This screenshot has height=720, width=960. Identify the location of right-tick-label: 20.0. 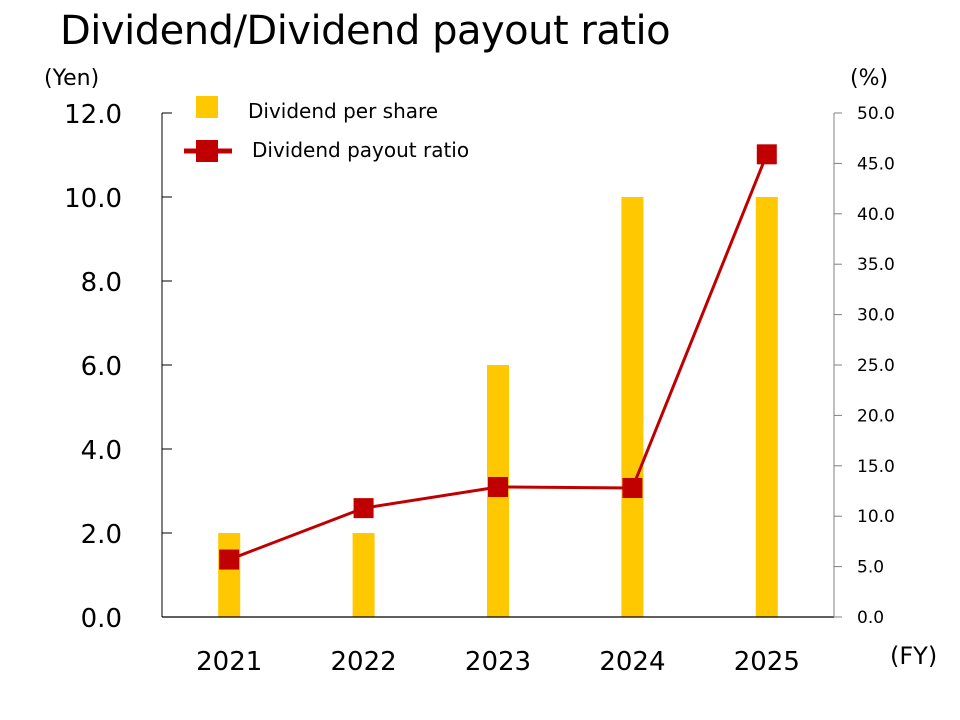
(876, 416).